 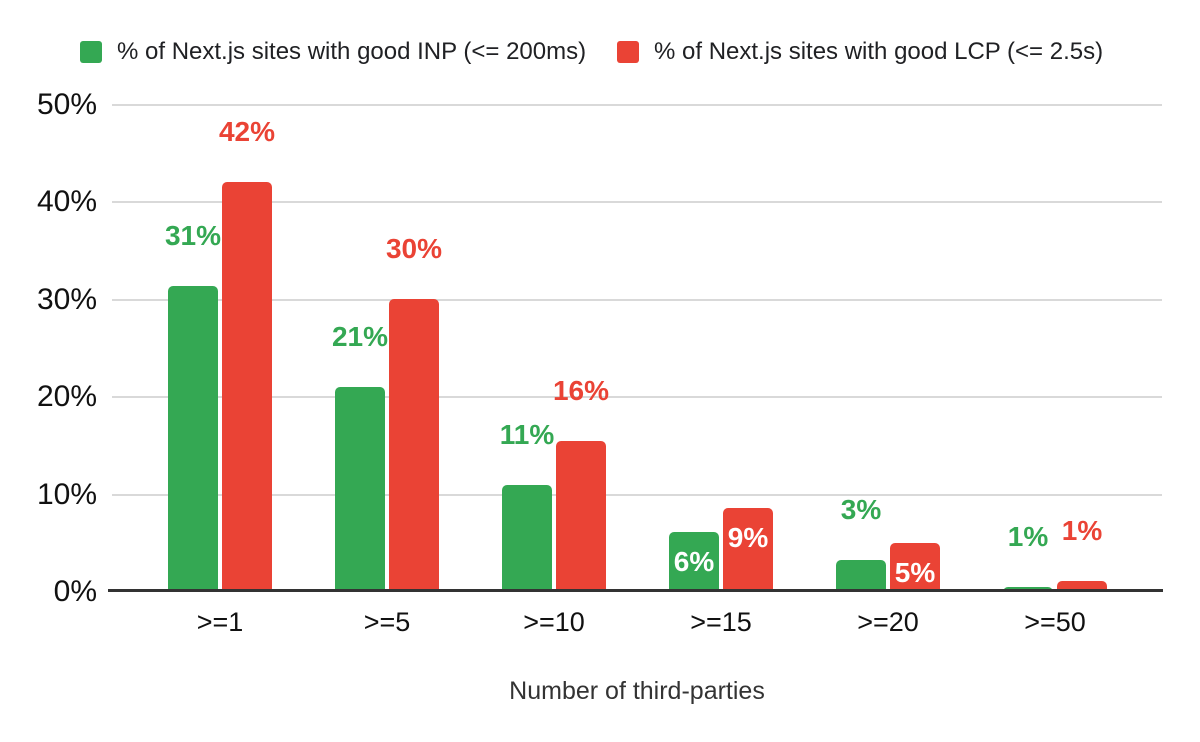 I want to click on y-tick-label: 10%, so click(x=66, y=494).